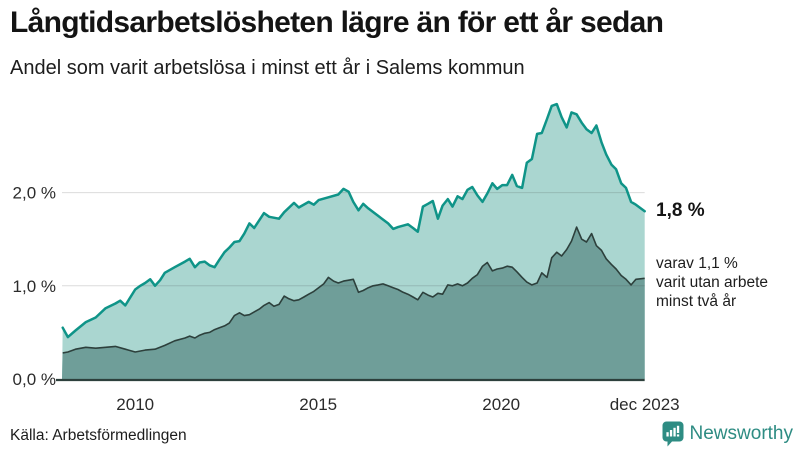 The width and height of the screenshot is (800, 450). Describe the element at coordinates (696, 301) in the screenshot. I see `two-year-annotation-line: minst två år` at that location.